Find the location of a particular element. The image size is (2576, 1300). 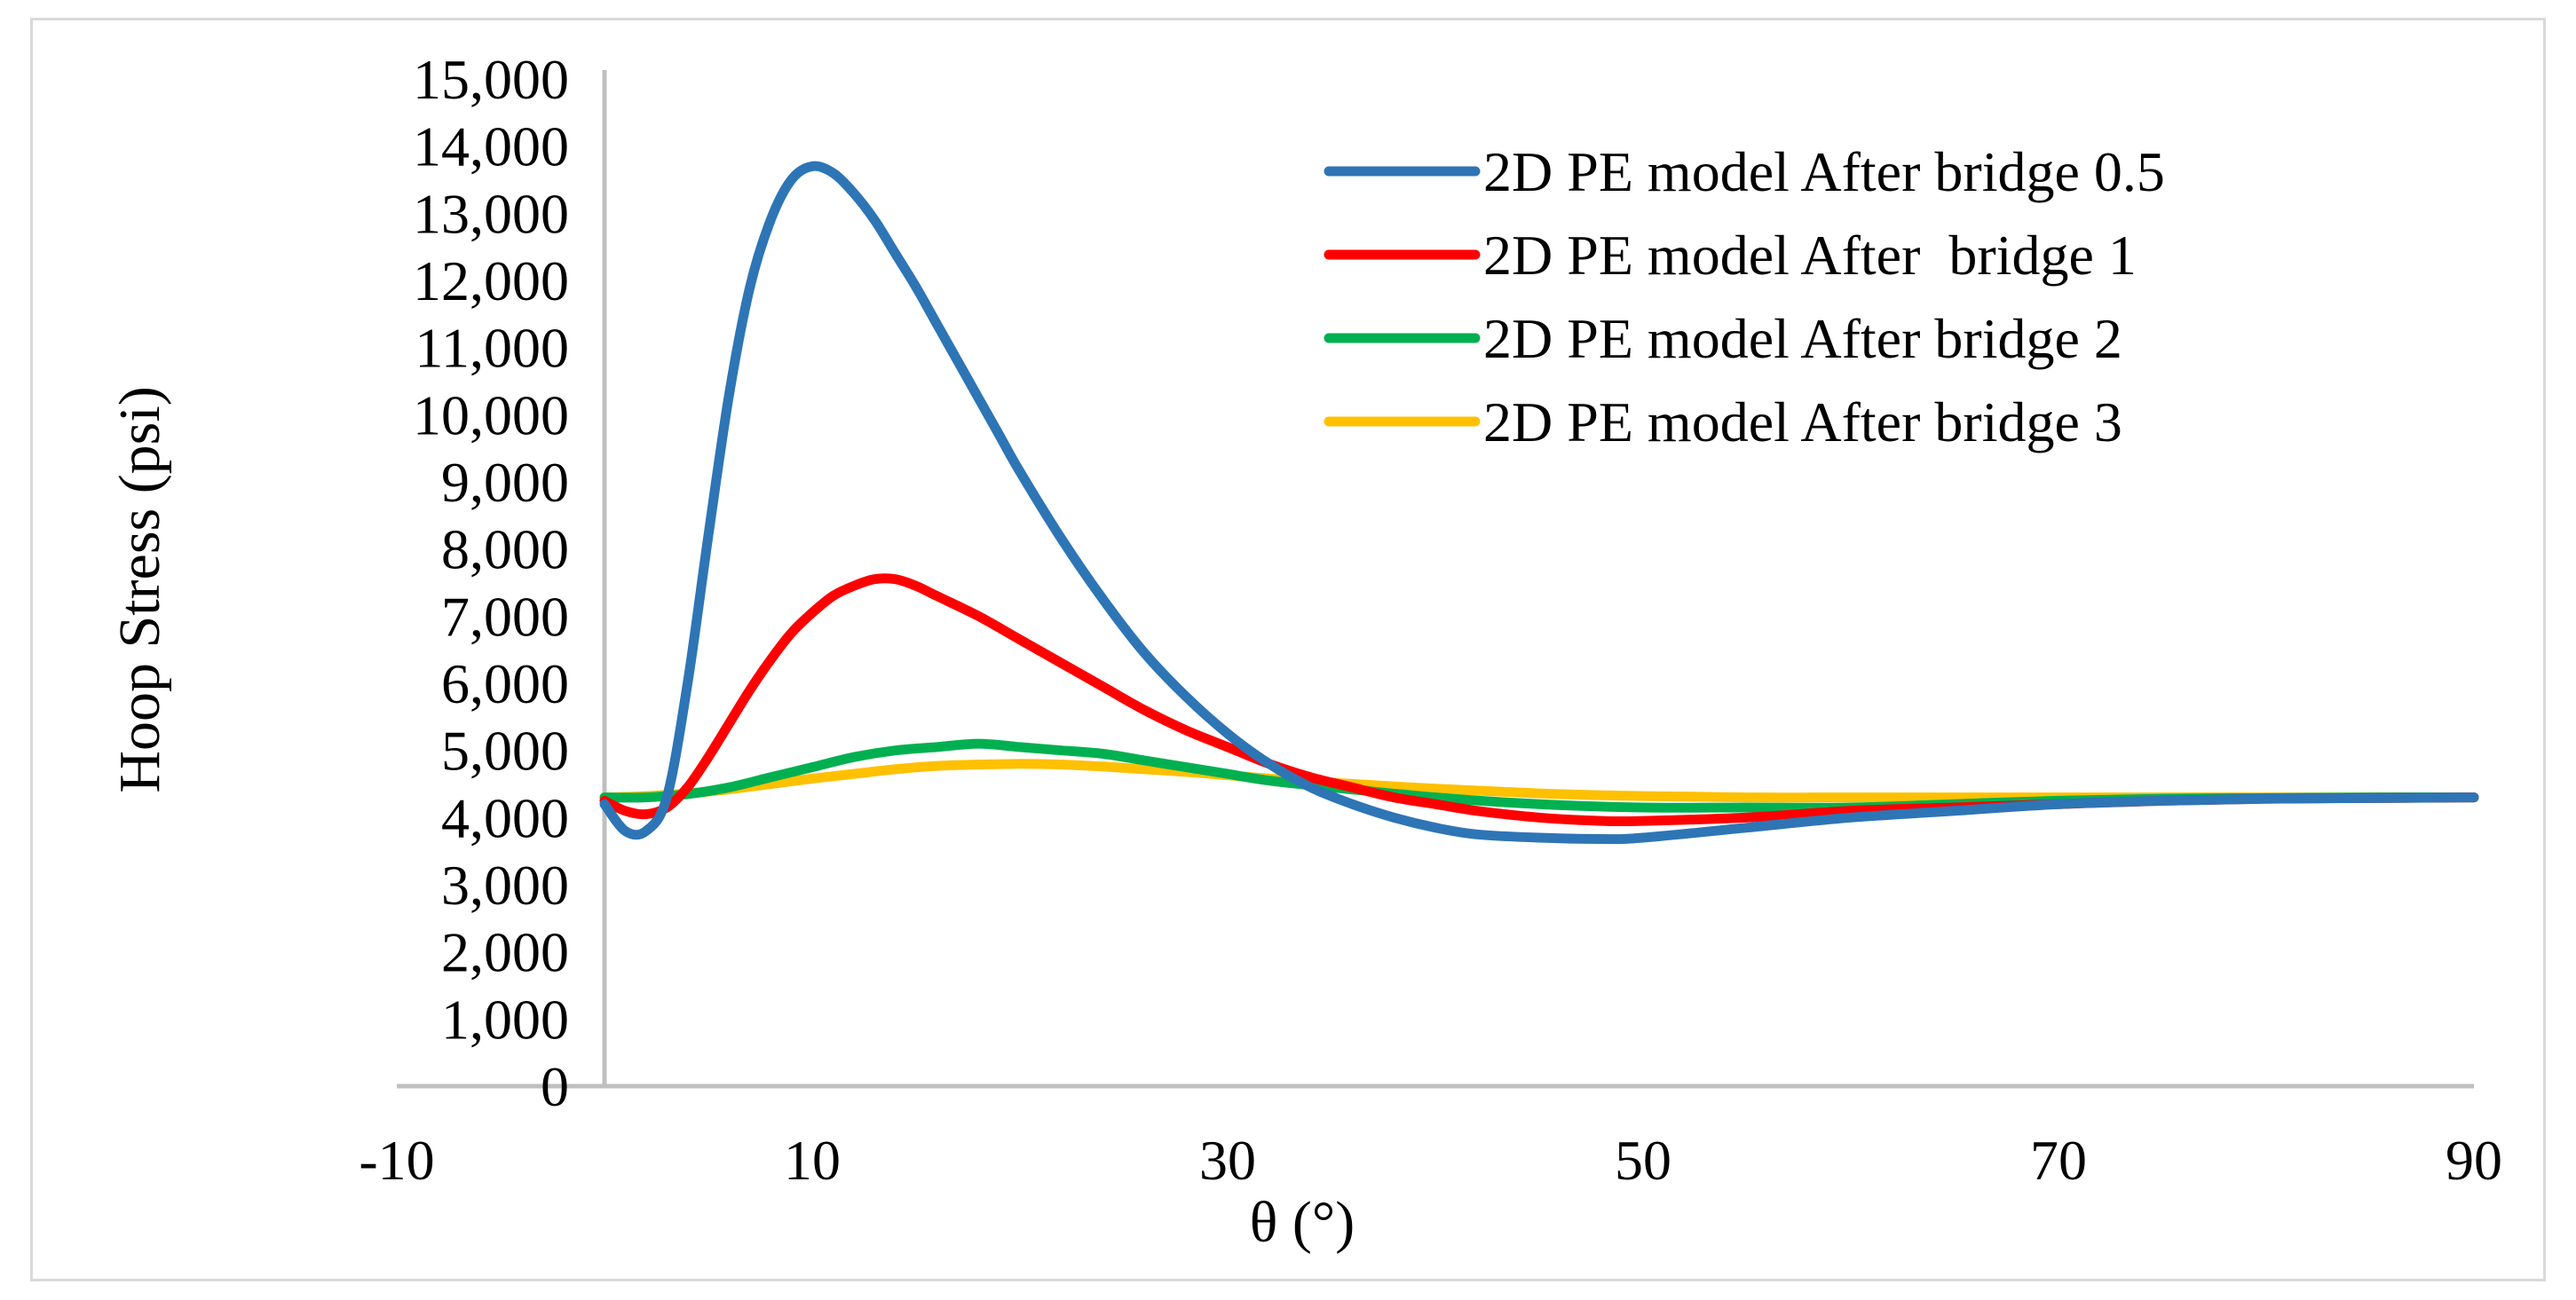

y-tick-label: 13,000 is located at coordinates (491, 213).